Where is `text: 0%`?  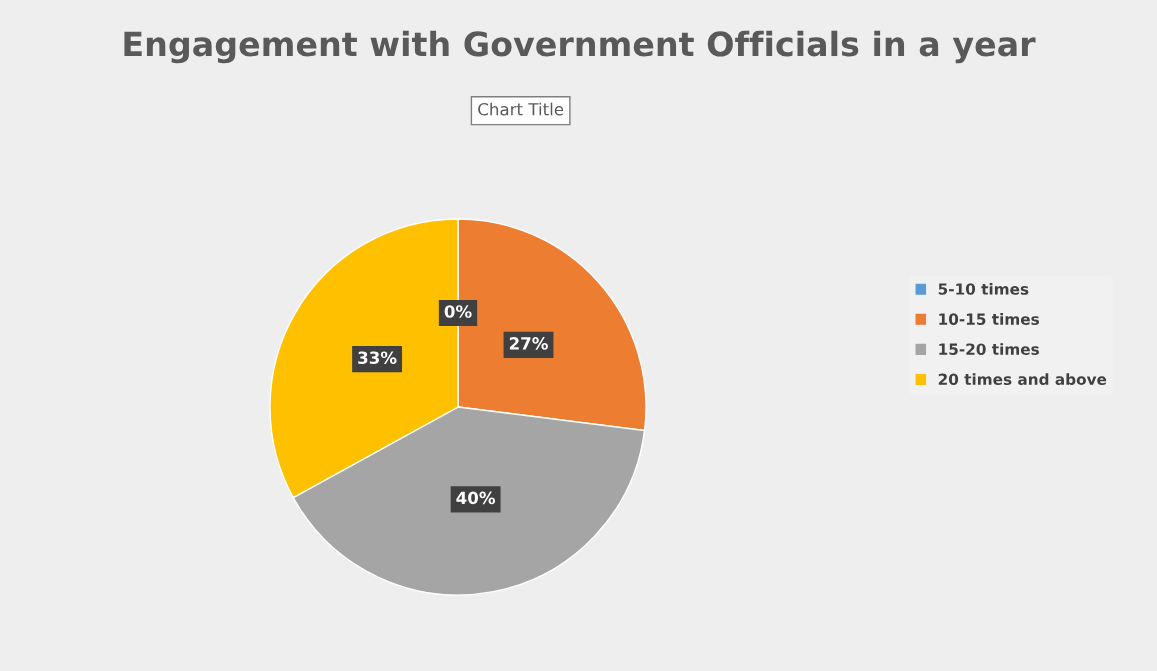
text: 0% is located at coordinates (458, 311).